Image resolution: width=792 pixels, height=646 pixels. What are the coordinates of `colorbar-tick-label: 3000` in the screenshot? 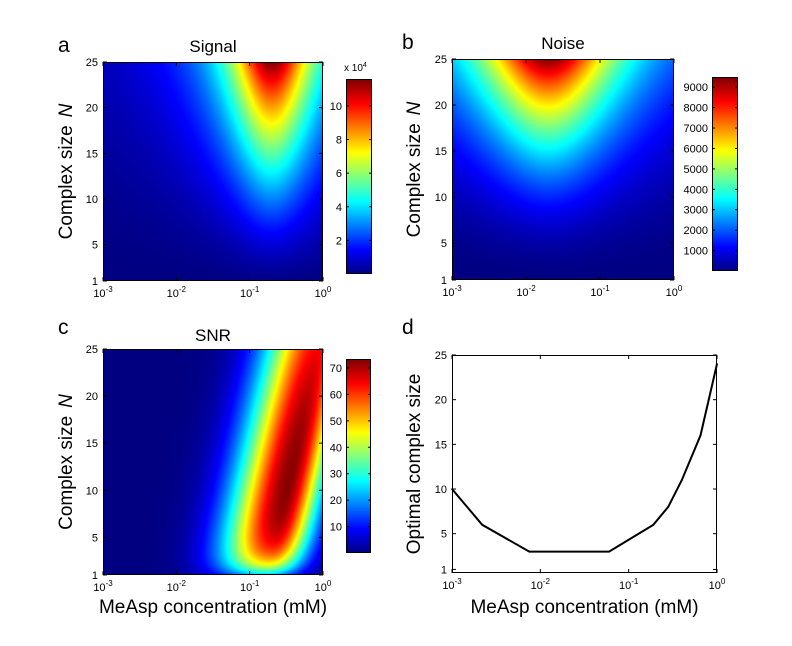 It's located at (696, 211).